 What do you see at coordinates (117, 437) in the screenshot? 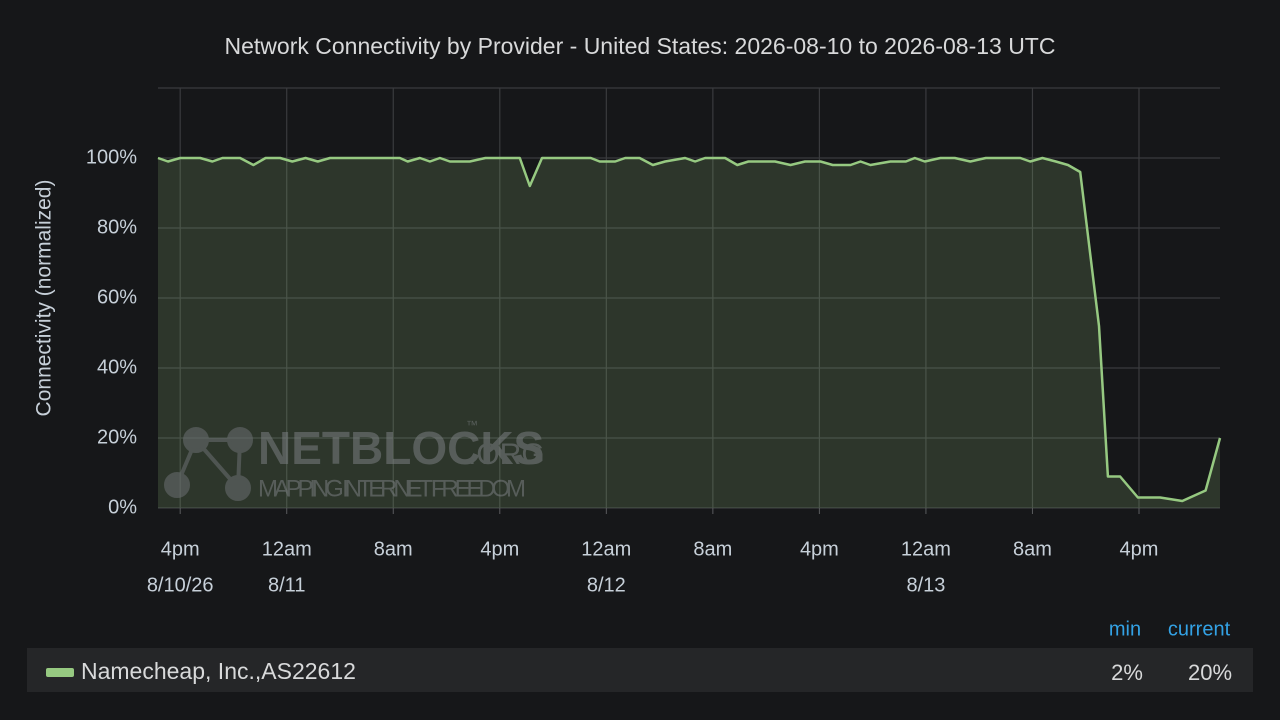
I see `y-tick-label: 20%` at bounding box center [117, 437].